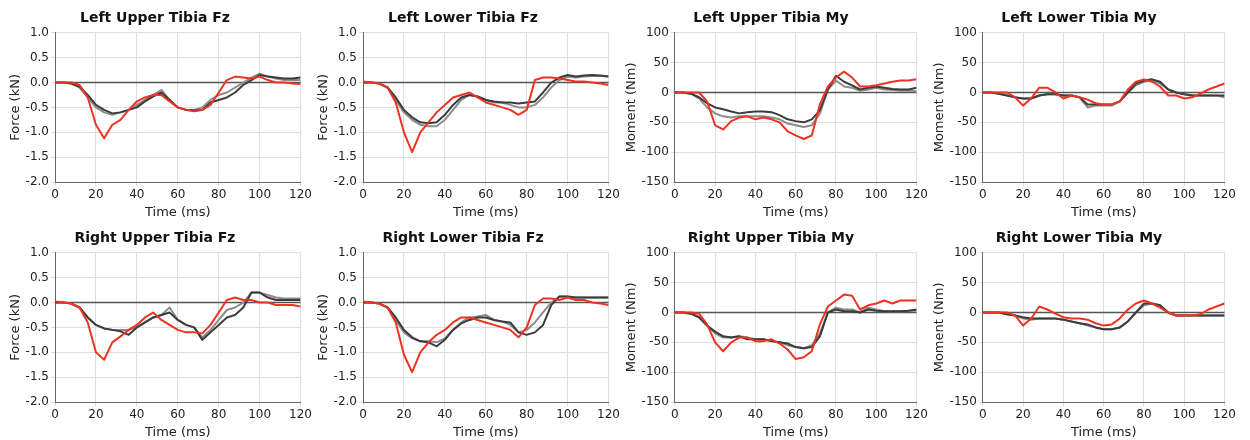  Describe the element at coordinates (771, 17) in the screenshot. I see `chart-title: Left Upper Tibia My` at that location.